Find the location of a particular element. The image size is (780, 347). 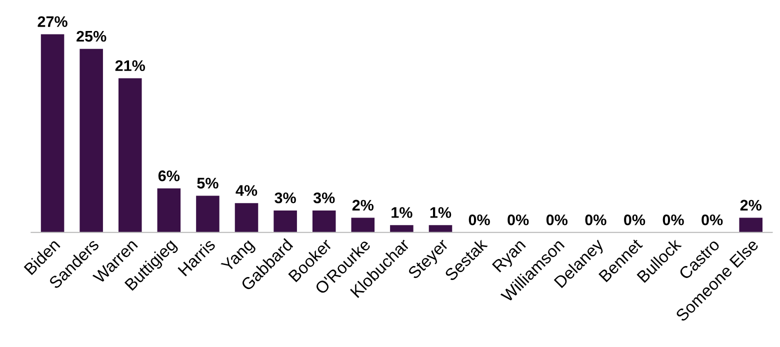

data-label: 5% is located at coordinates (207, 183).